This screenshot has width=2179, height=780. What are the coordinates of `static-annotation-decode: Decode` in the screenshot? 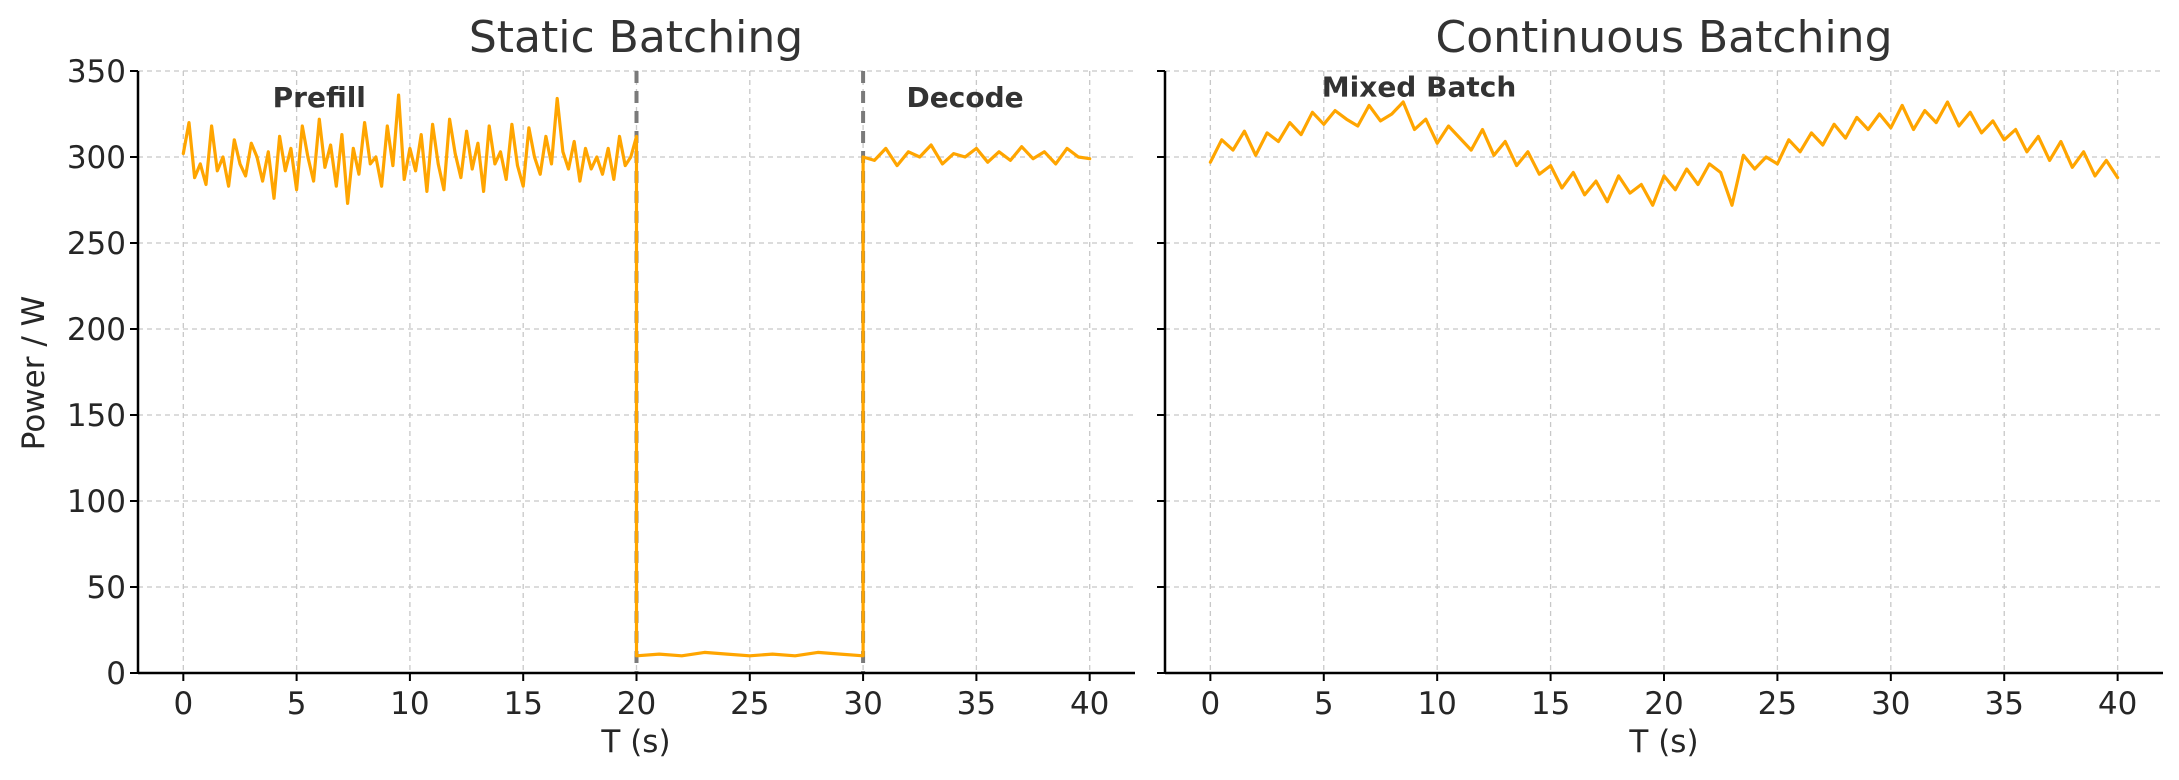 It's located at (965, 97).